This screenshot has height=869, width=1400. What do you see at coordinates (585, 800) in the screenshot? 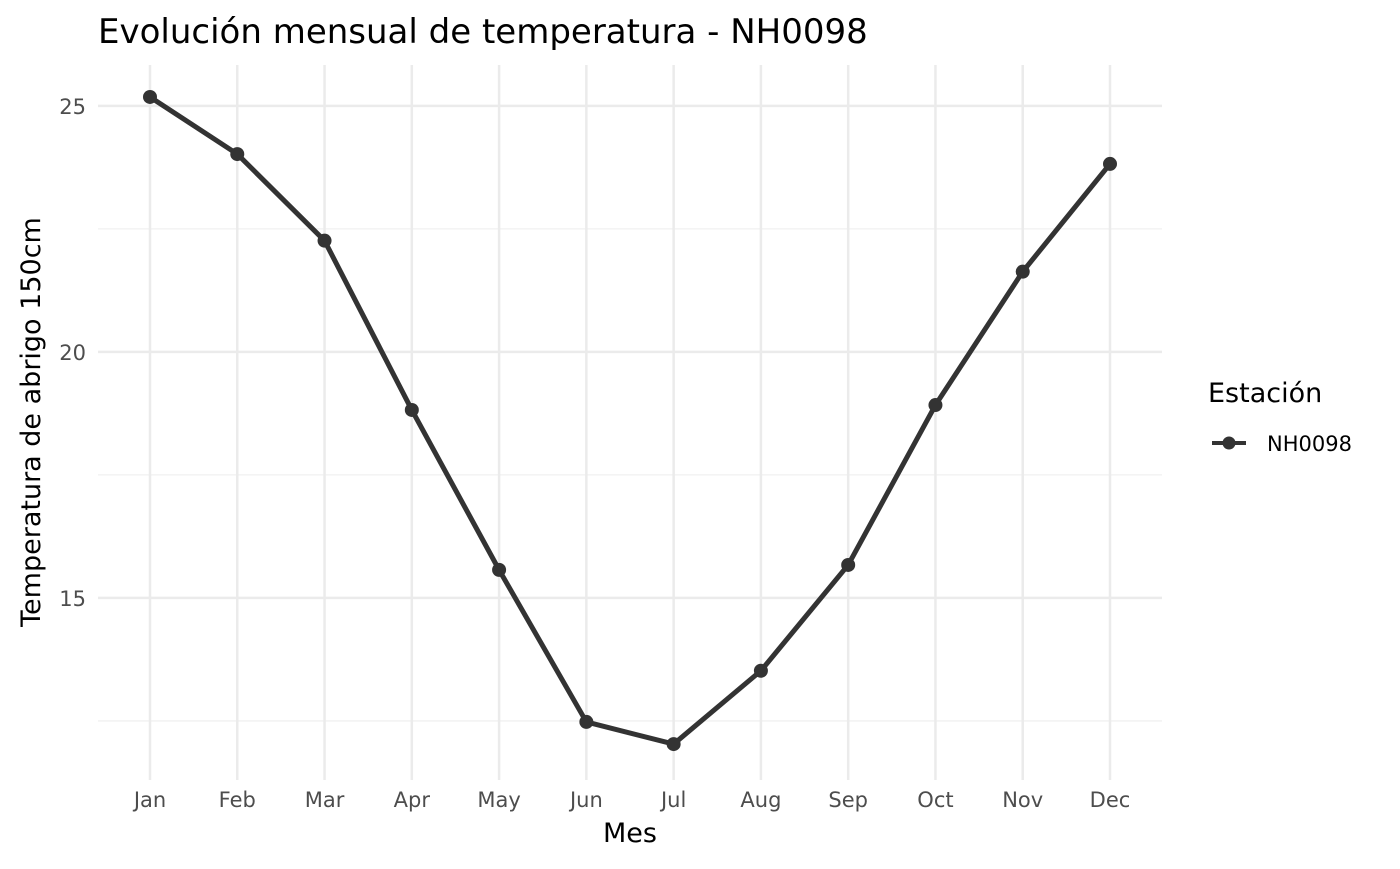
I see `x-tick-label: Jun` at bounding box center [585, 800].